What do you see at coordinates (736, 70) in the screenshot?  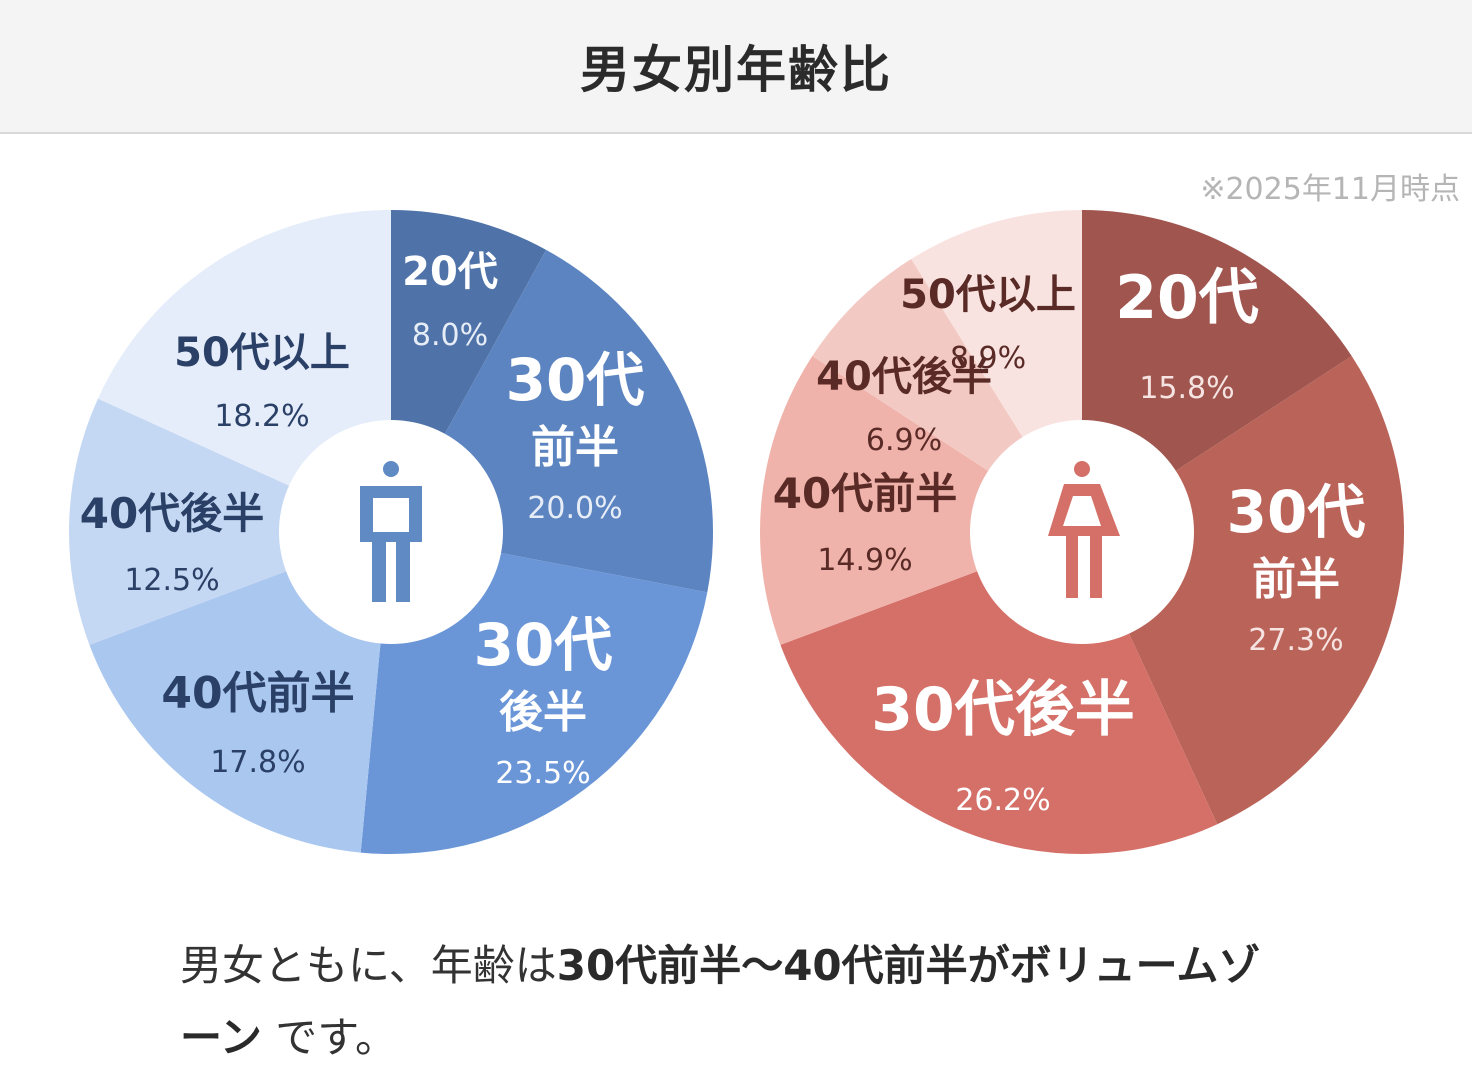 I see `page-title: 男女別年齢比` at bounding box center [736, 70].